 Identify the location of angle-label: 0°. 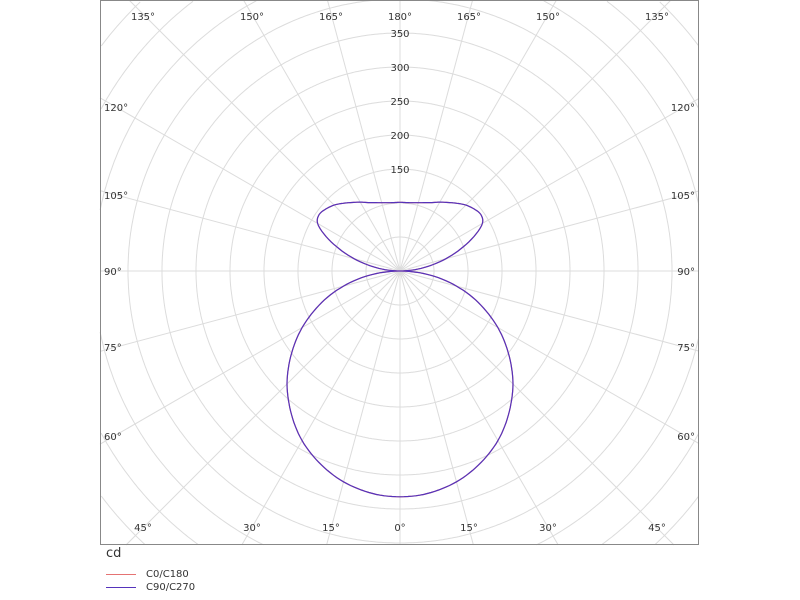
(399, 528).